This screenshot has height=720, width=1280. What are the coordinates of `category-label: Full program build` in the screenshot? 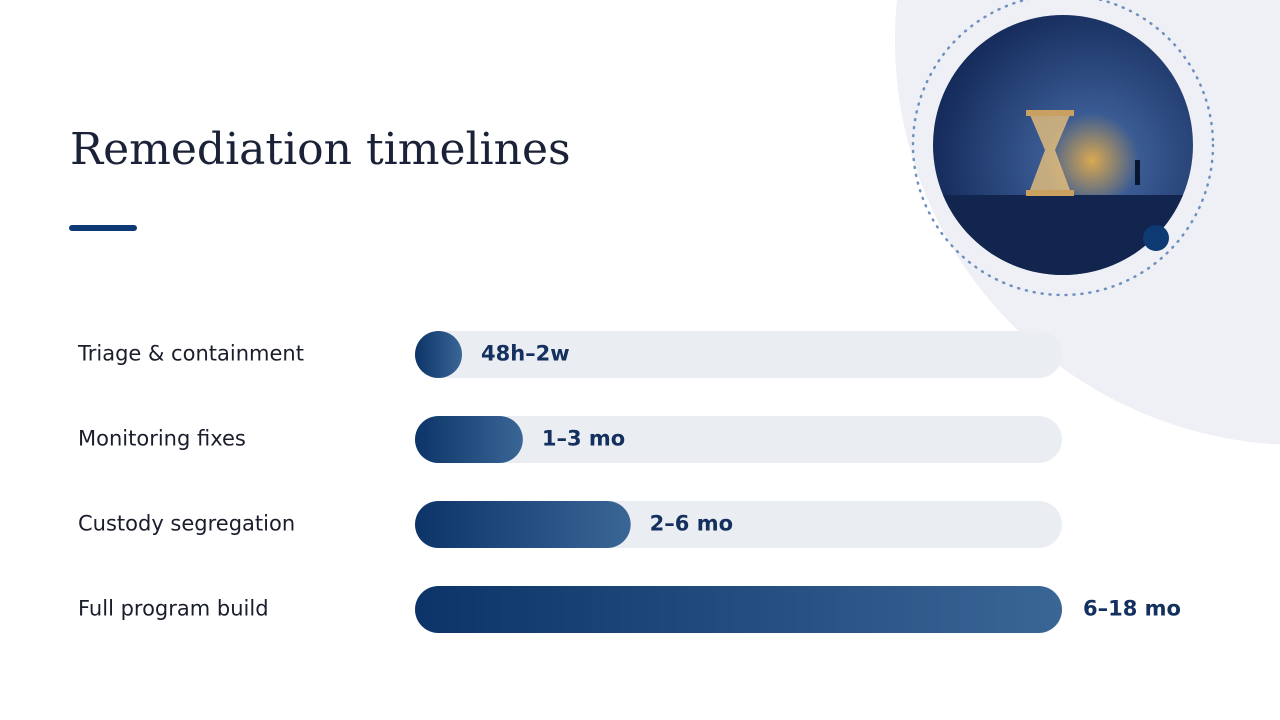 It's located at (173, 609).